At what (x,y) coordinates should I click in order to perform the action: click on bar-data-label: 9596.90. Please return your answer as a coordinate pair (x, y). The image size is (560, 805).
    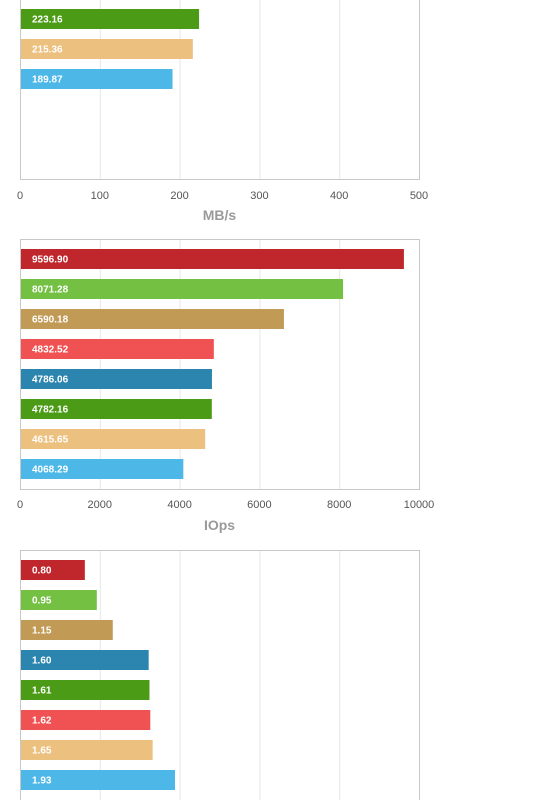
    Looking at the image, I should click on (50, 260).